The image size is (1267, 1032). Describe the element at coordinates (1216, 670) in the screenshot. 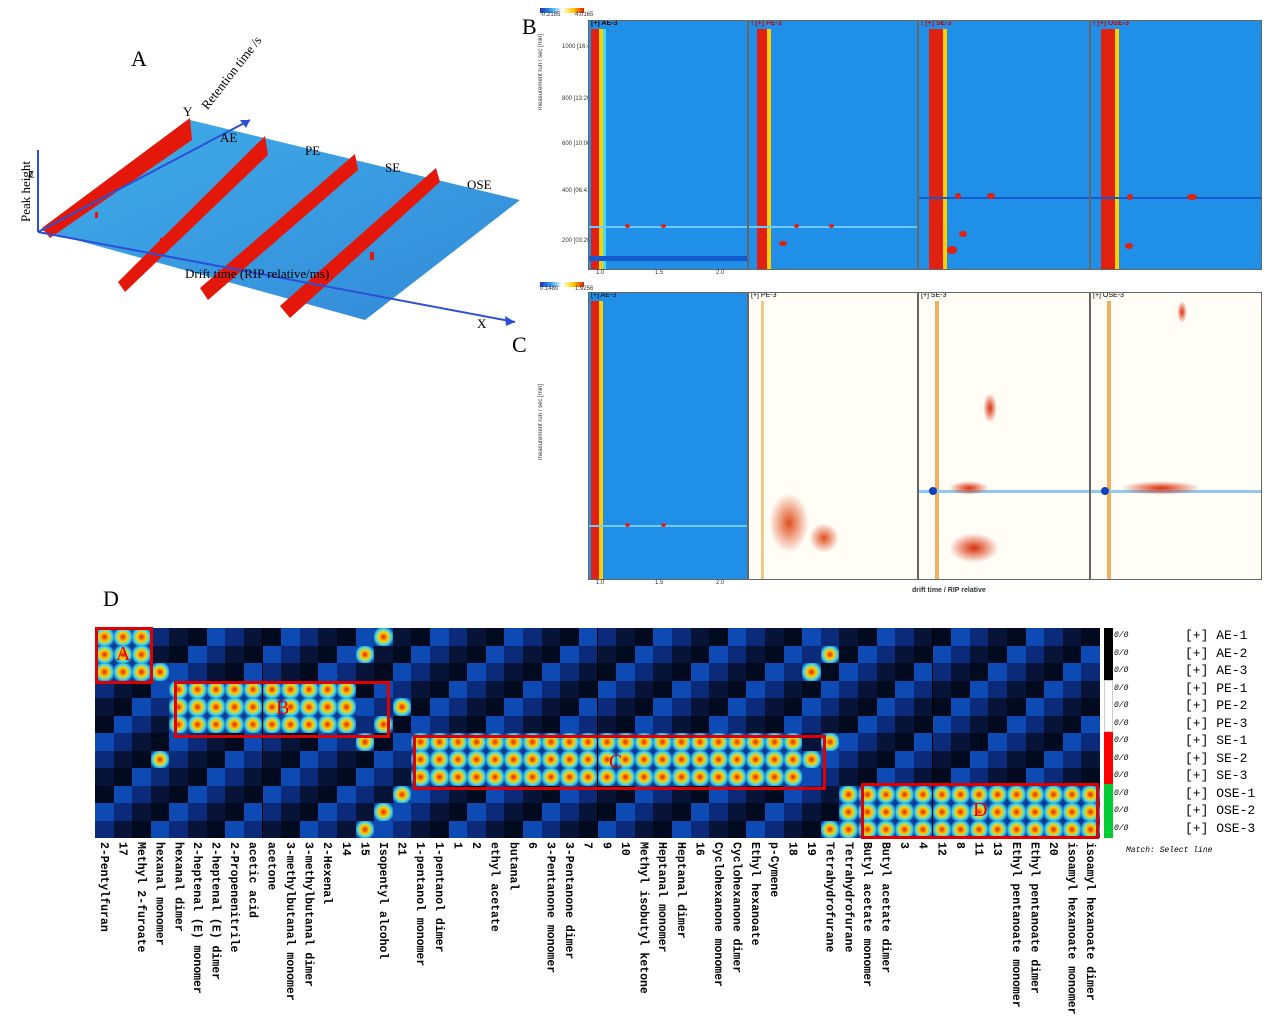

I see `row-legend-item: [+] AE-3` at that location.